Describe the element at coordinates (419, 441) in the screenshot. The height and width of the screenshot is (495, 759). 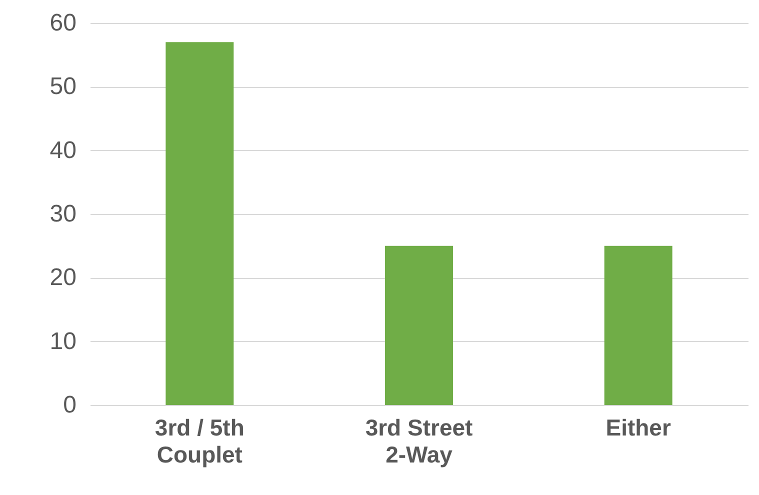
I see `x-tick-label: 3rd Street 2-Way` at that location.